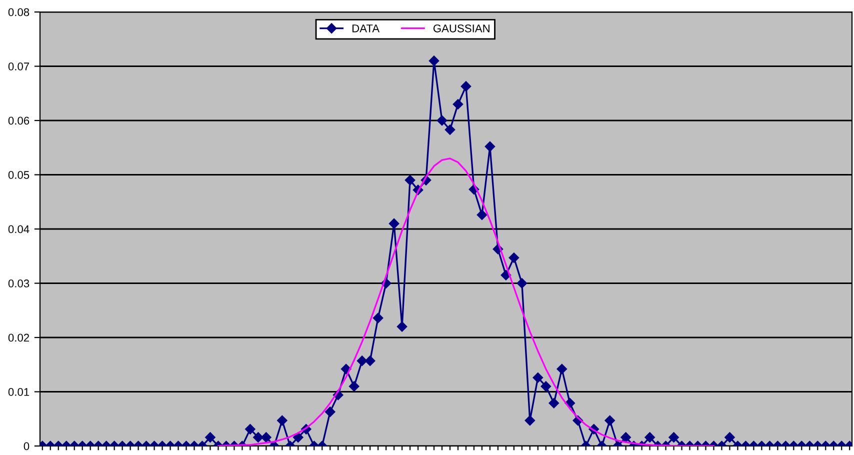 This screenshot has width=854, height=455. What do you see at coordinates (366, 28) in the screenshot?
I see `legend-label: DATA` at bounding box center [366, 28].